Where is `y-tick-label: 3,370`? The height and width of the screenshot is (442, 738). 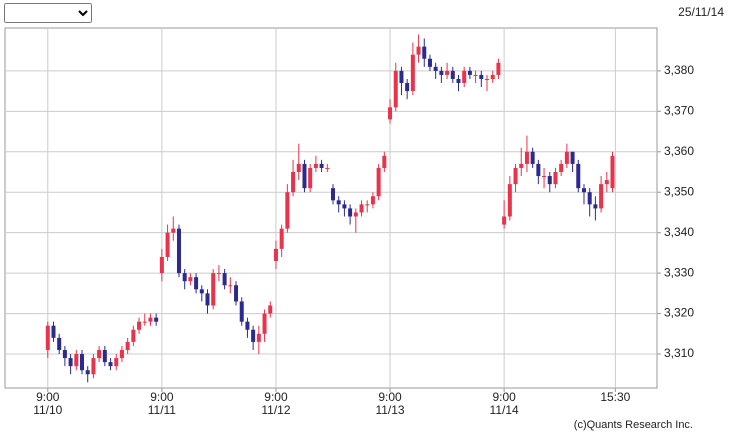
y-tick-label: 3,370 is located at coordinates (679, 110).